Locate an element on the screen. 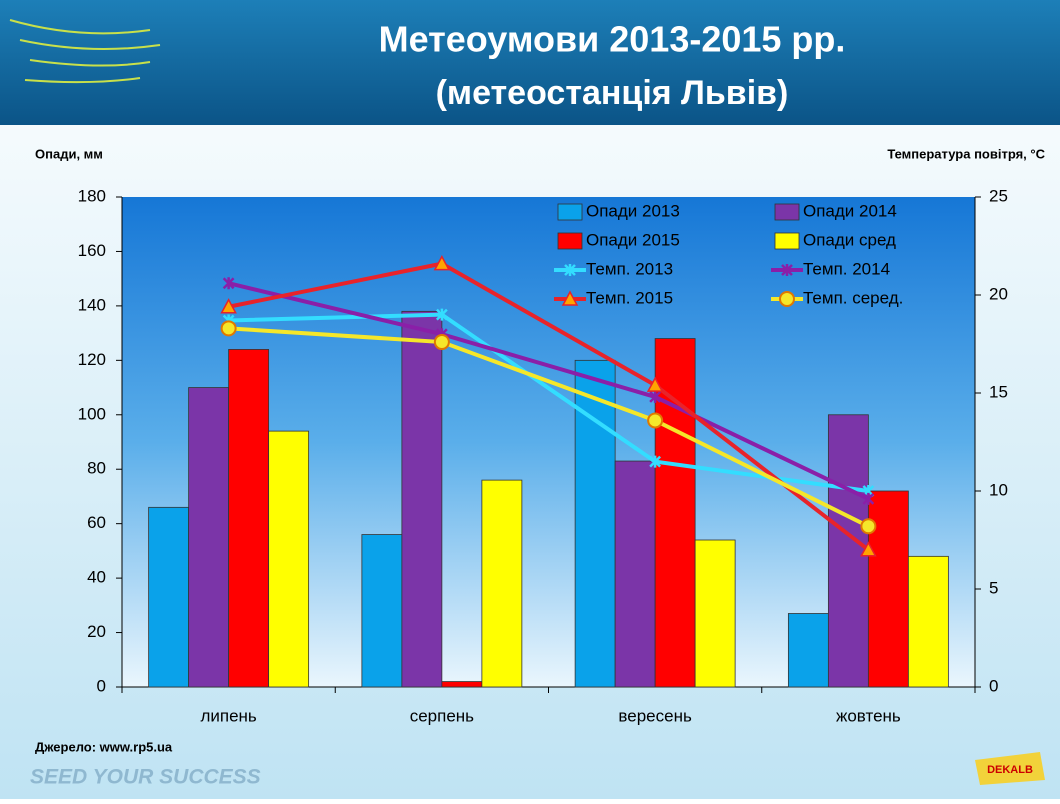 This screenshot has height=804, width=1060. legend-label: Темп. 2015 is located at coordinates (629, 297).